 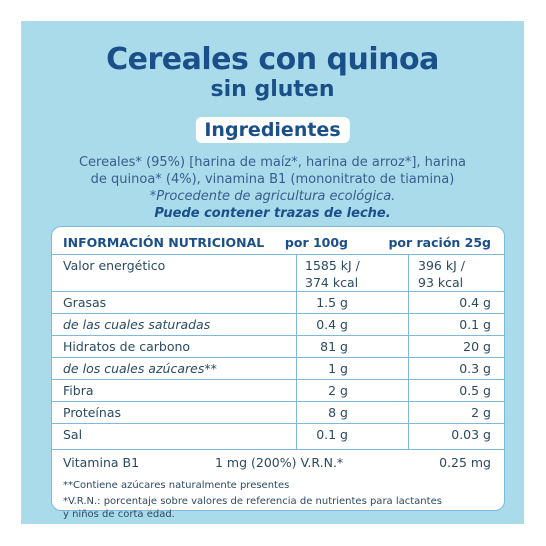 I want to click on vitamin-per100: 1 mg (200%) V.R.N.*, so click(x=279, y=462).